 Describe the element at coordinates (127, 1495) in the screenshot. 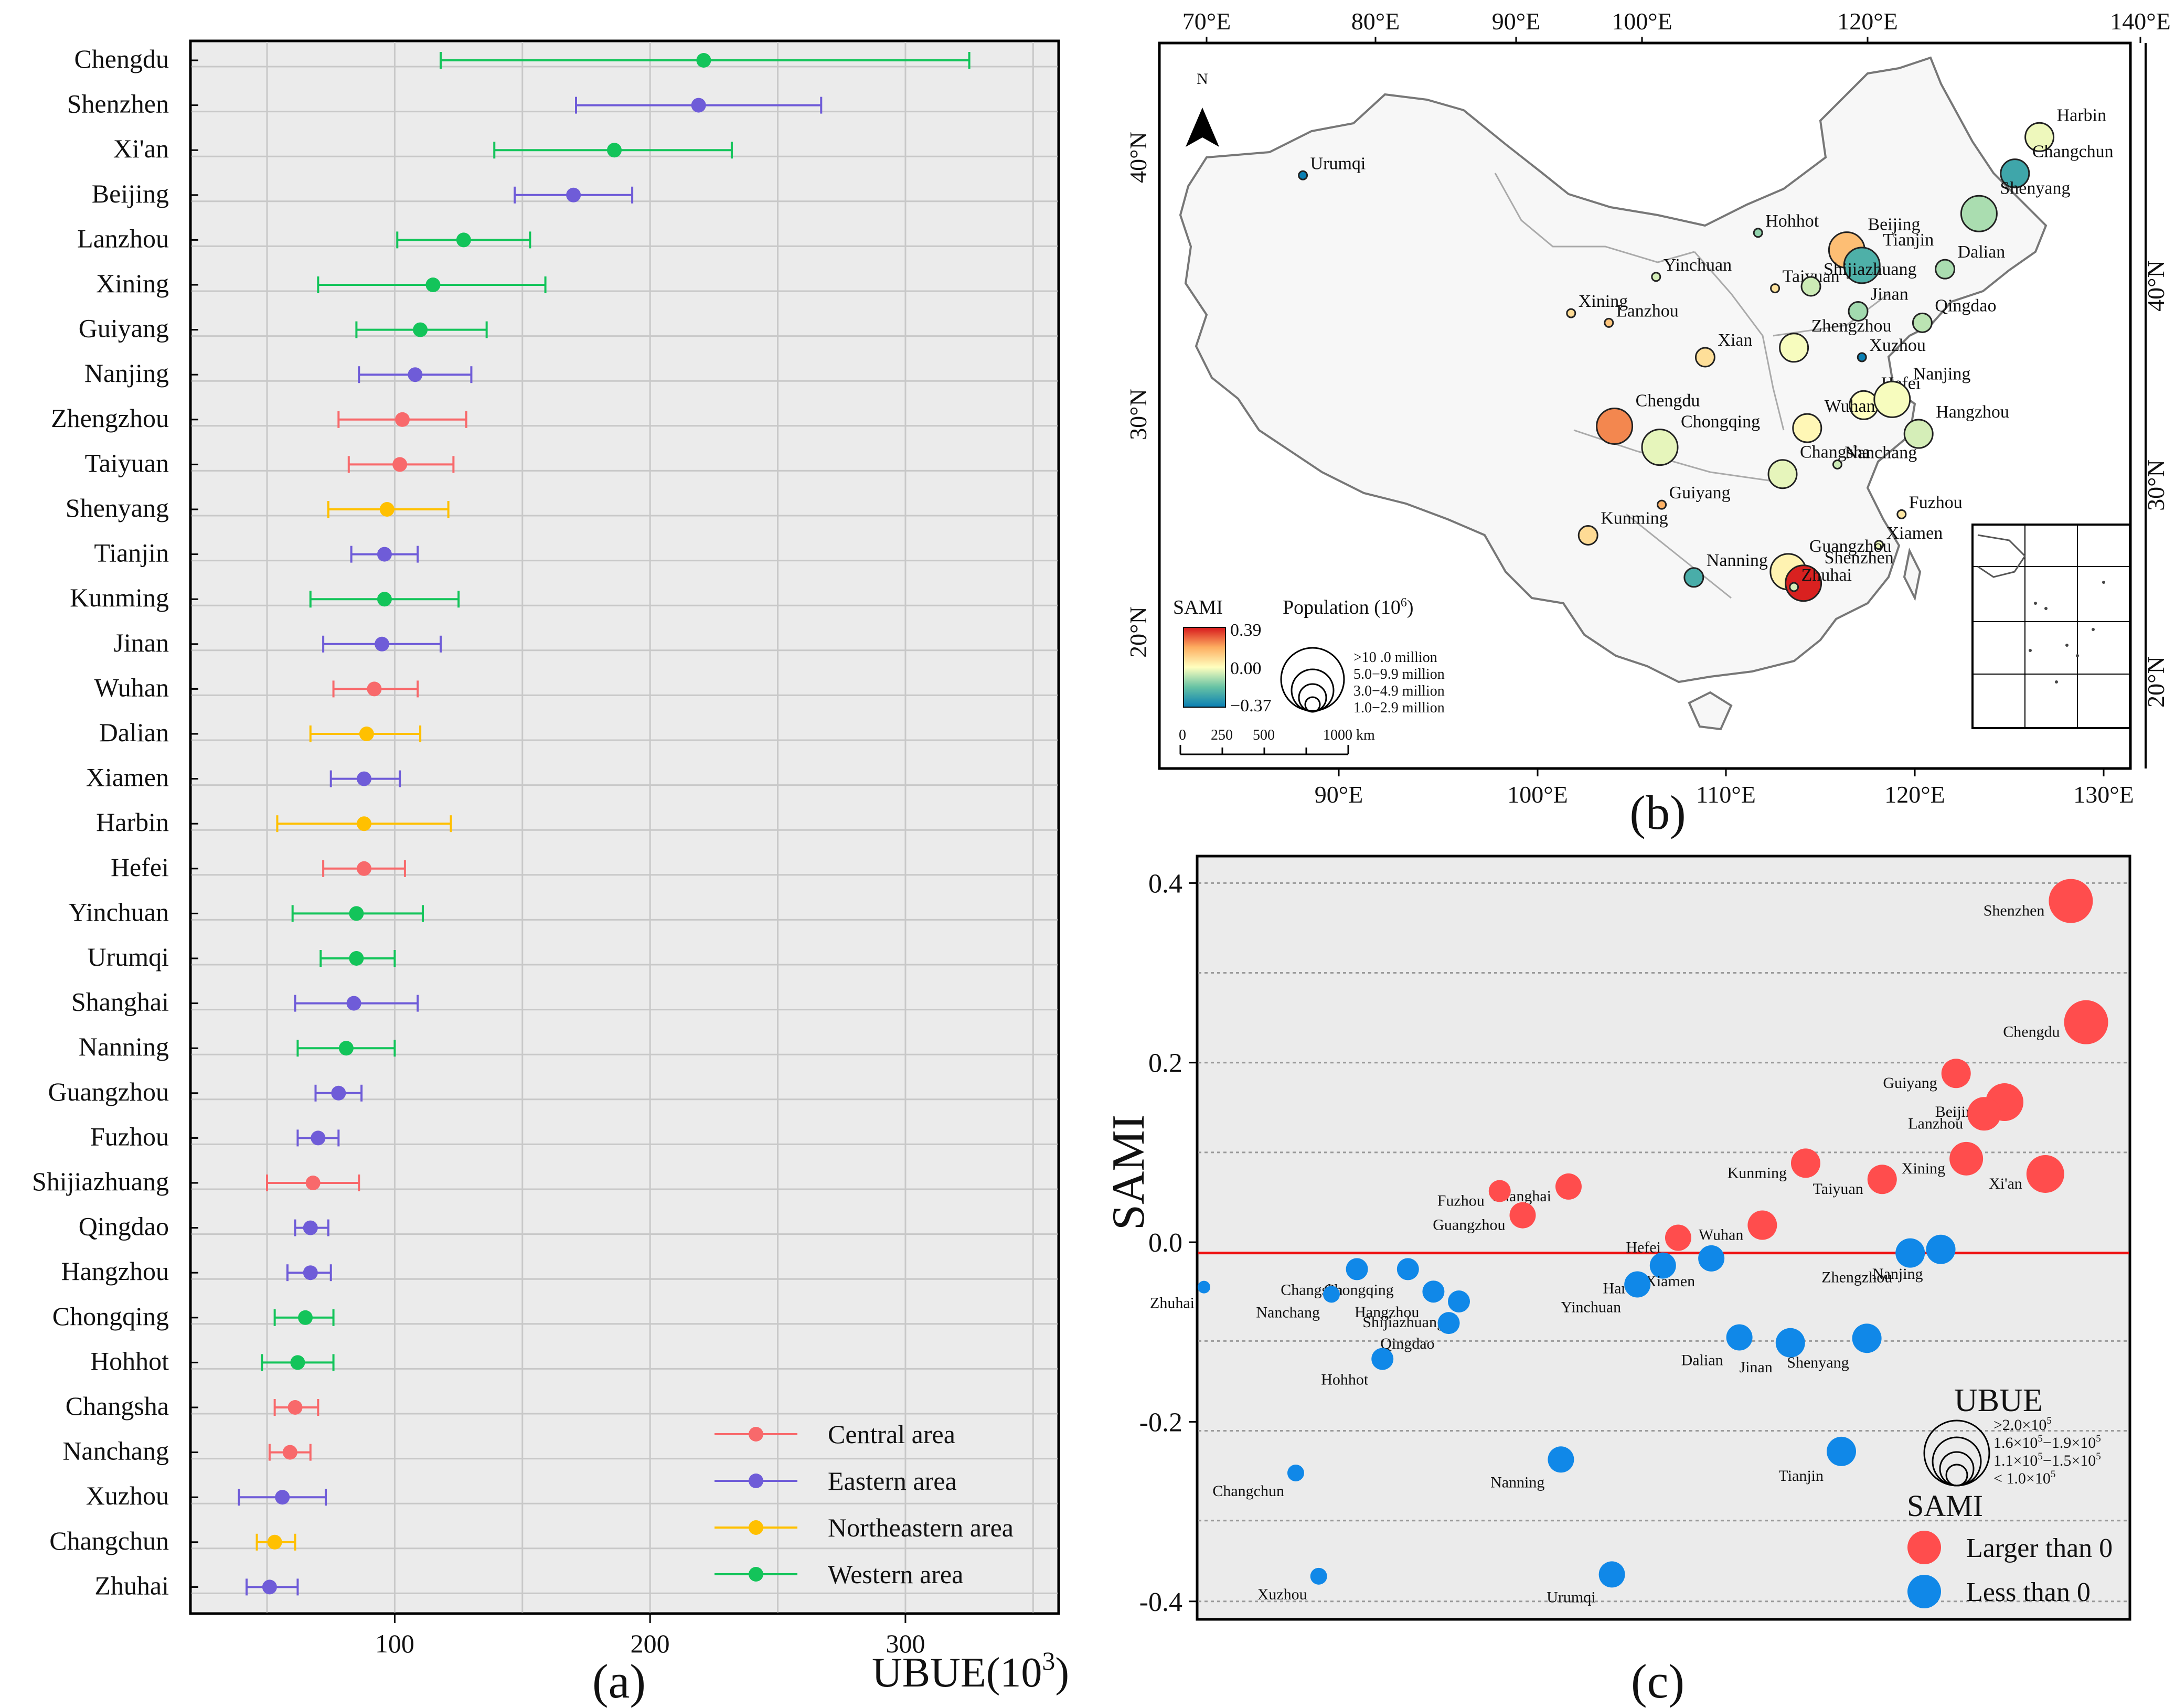

I see `city-label-xuzhou: Xuzhou` at that location.